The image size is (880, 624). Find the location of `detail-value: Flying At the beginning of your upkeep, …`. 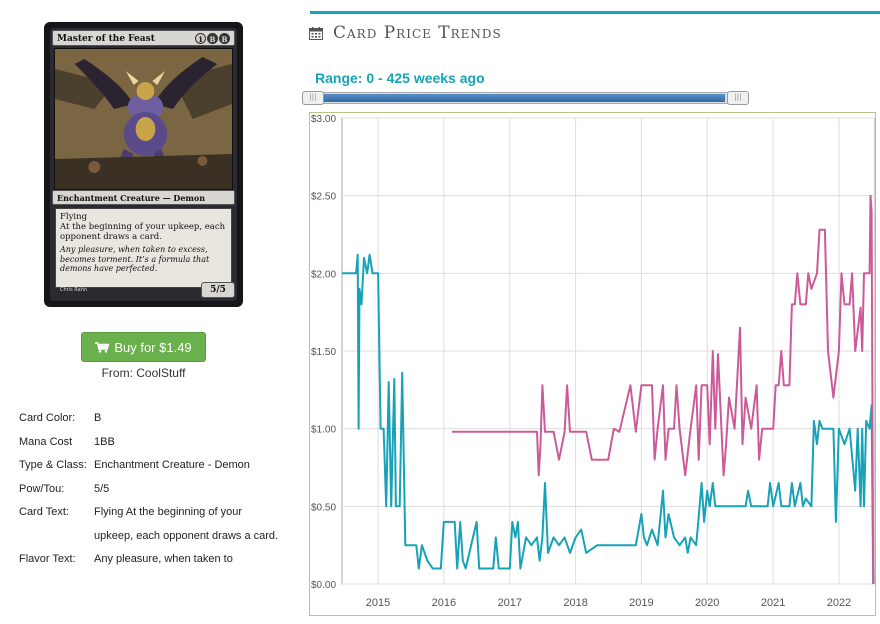

detail-value: Flying At the beginning of your upkeep, … is located at coordinates (186, 524).